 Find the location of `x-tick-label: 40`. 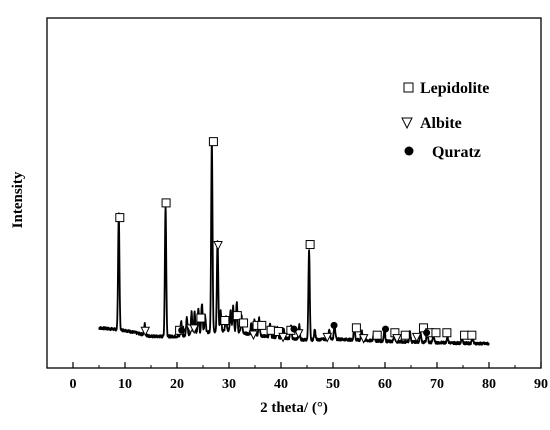

x-tick-label: 40 is located at coordinates (281, 384).